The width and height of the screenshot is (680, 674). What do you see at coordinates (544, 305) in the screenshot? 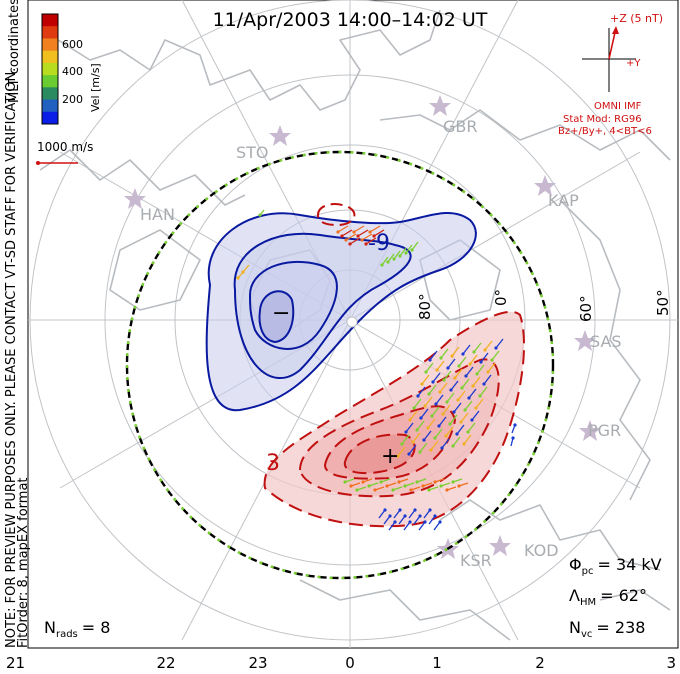
I see `longitude-labels: 80° 0° 60° 50°` at bounding box center [544, 305].